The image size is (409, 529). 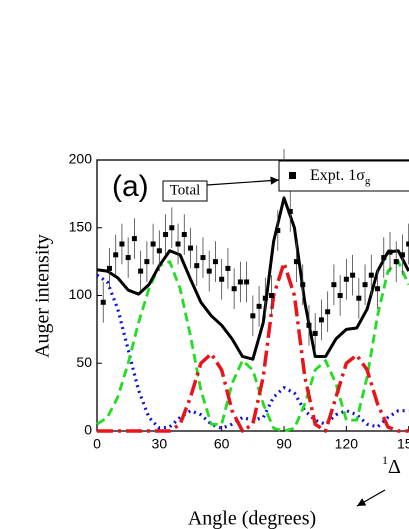 I want to click on delta-sup: 1, so click(x=385, y=460).